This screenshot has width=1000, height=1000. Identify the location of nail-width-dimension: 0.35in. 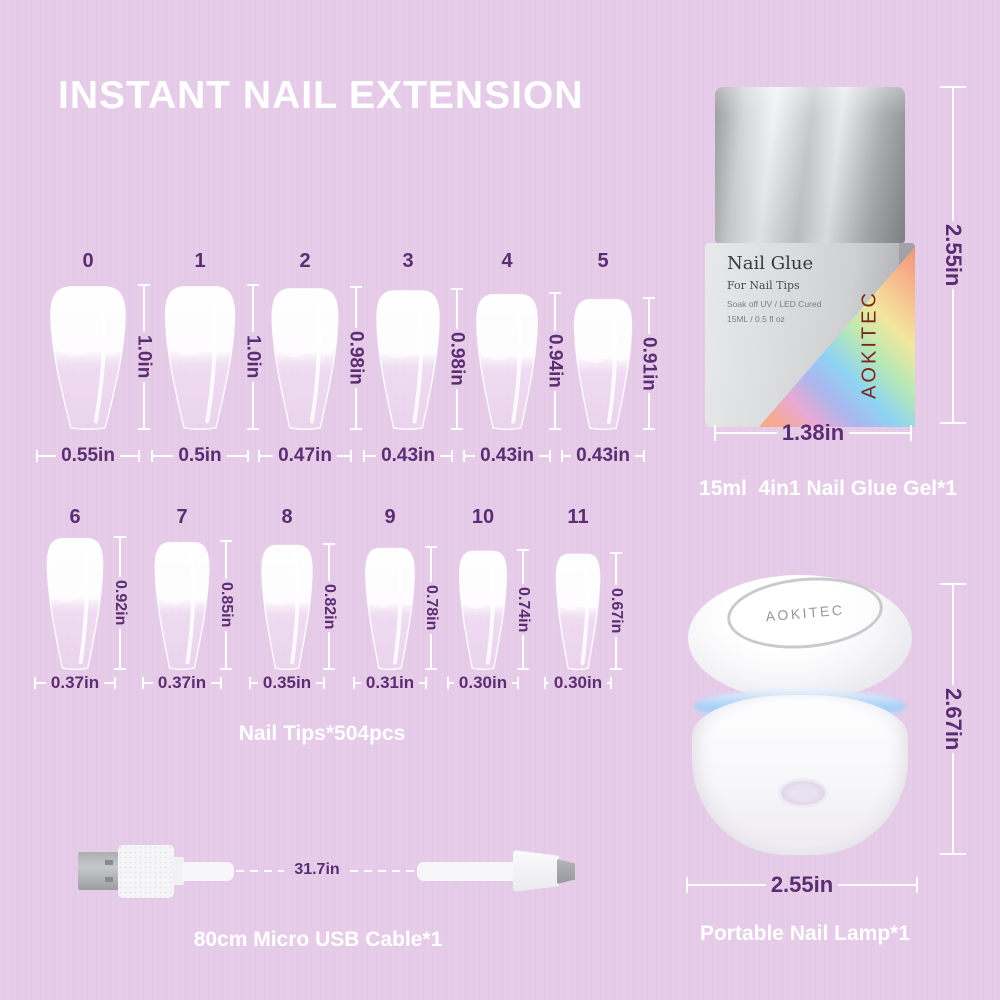
(287, 682).